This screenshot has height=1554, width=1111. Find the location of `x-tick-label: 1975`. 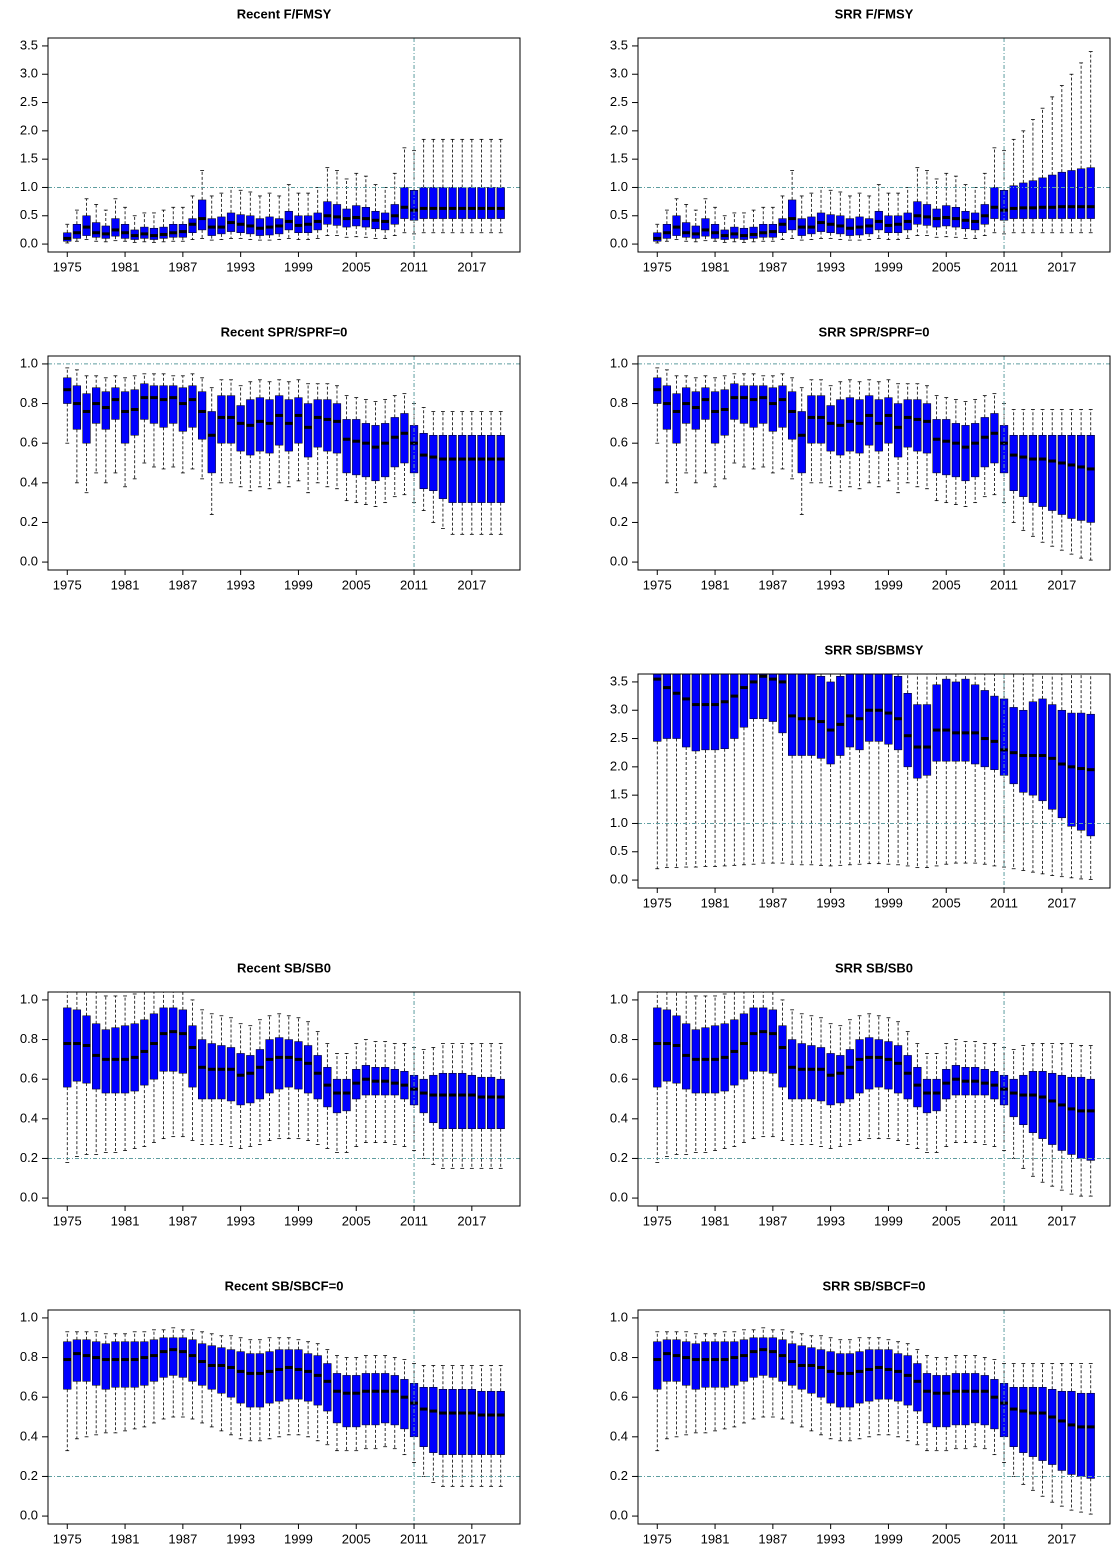

x-tick-label: 1975 is located at coordinates (657, 1538).